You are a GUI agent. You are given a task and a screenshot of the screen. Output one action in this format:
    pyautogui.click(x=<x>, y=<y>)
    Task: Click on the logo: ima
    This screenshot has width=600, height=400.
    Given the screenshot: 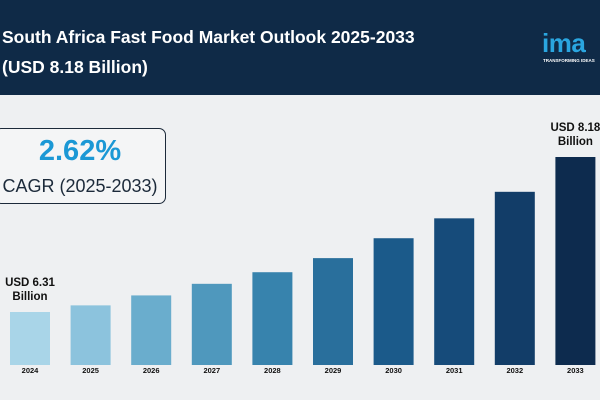 What is the action you would take?
    pyautogui.click(x=564, y=43)
    